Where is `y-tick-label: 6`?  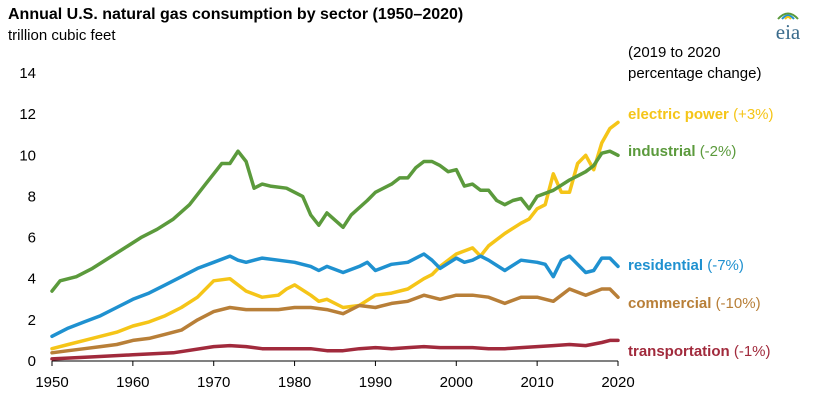 y-tick-label: 6 is located at coordinates (32, 238).